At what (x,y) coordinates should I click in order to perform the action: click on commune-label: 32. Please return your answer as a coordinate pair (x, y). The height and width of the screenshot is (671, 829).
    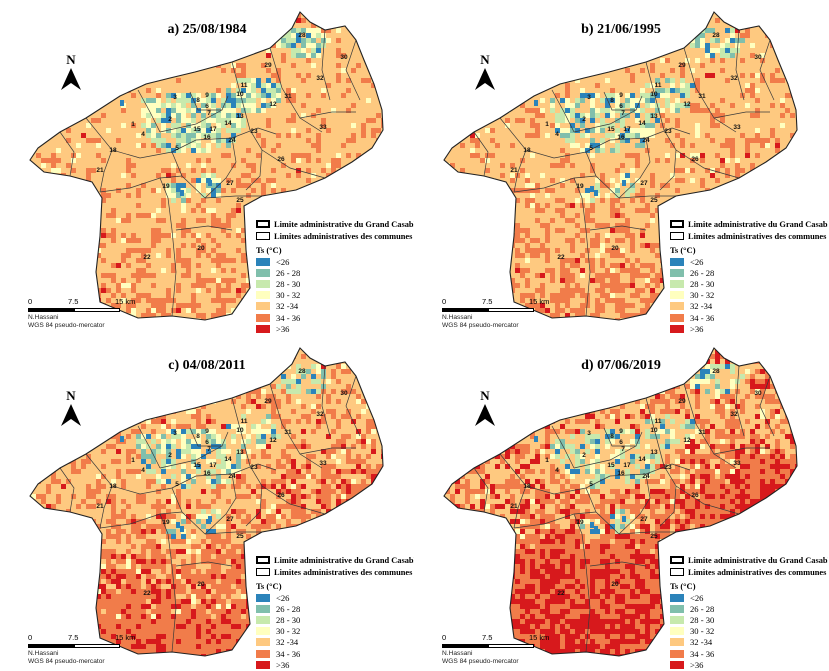
    Looking at the image, I should click on (320, 414).